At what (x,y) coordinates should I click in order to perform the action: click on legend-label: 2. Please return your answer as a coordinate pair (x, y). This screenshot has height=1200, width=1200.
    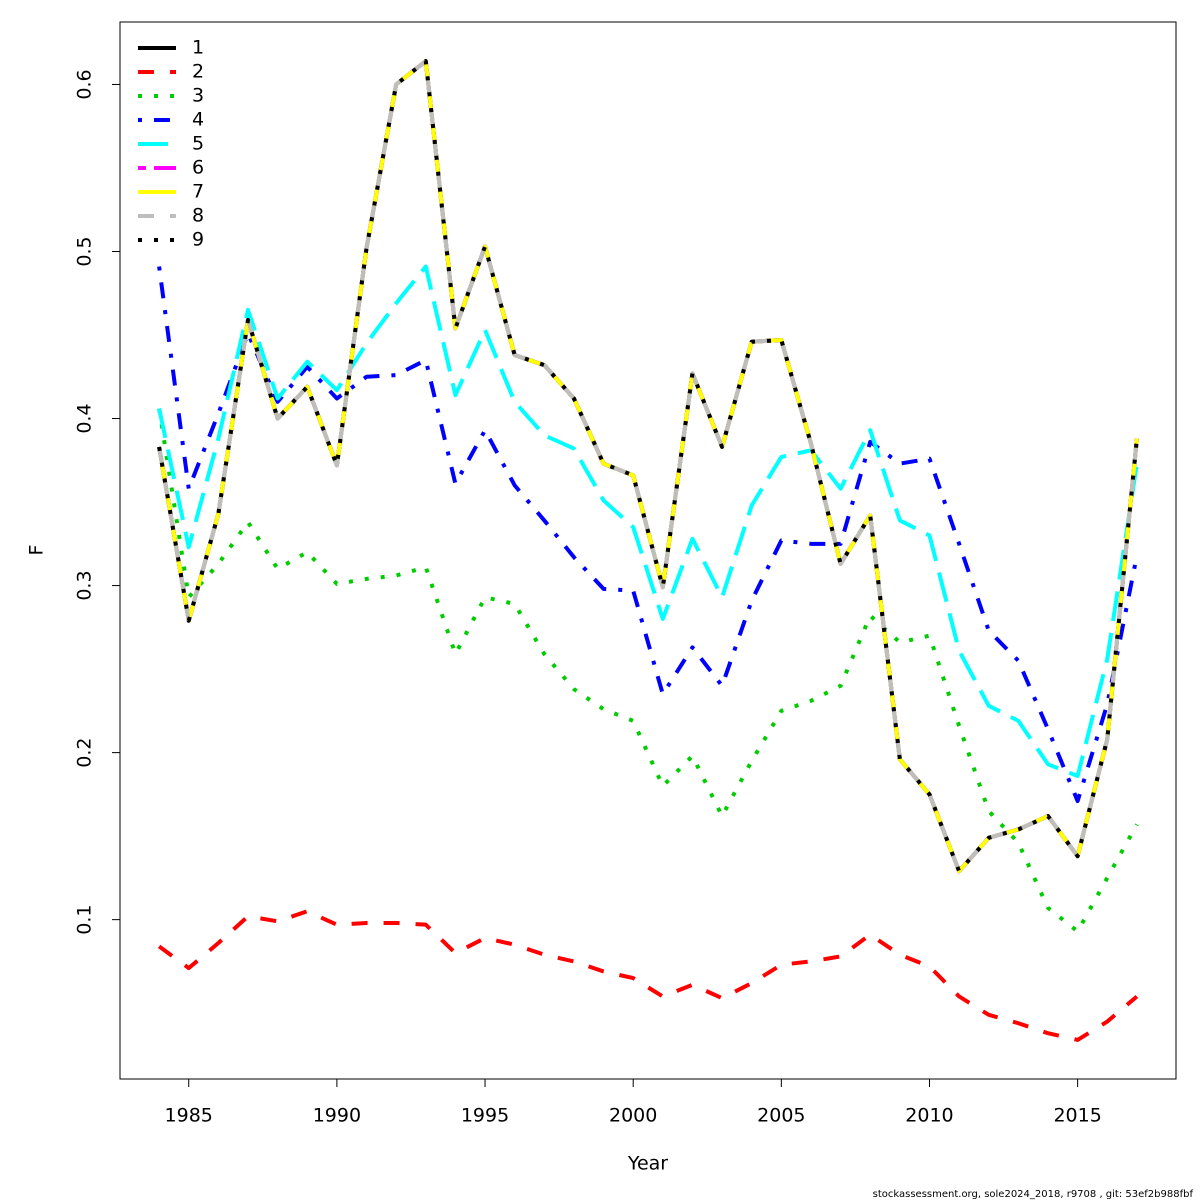
    Looking at the image, I should click on (198, 72).